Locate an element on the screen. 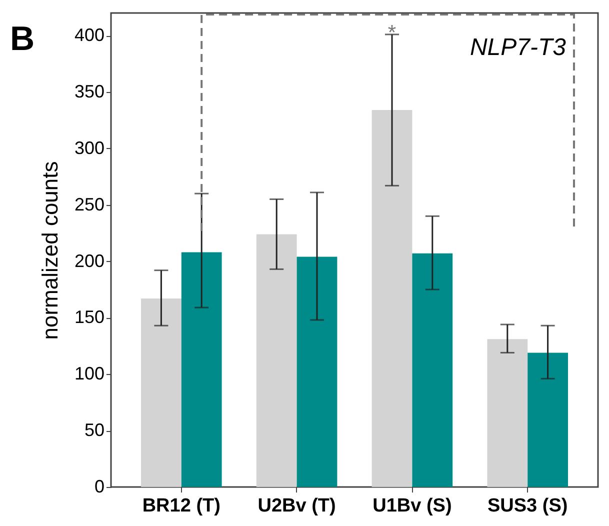 This screenshot has height=526, width=609. y-tick-label: 250 is located at coordinates (89, 204).